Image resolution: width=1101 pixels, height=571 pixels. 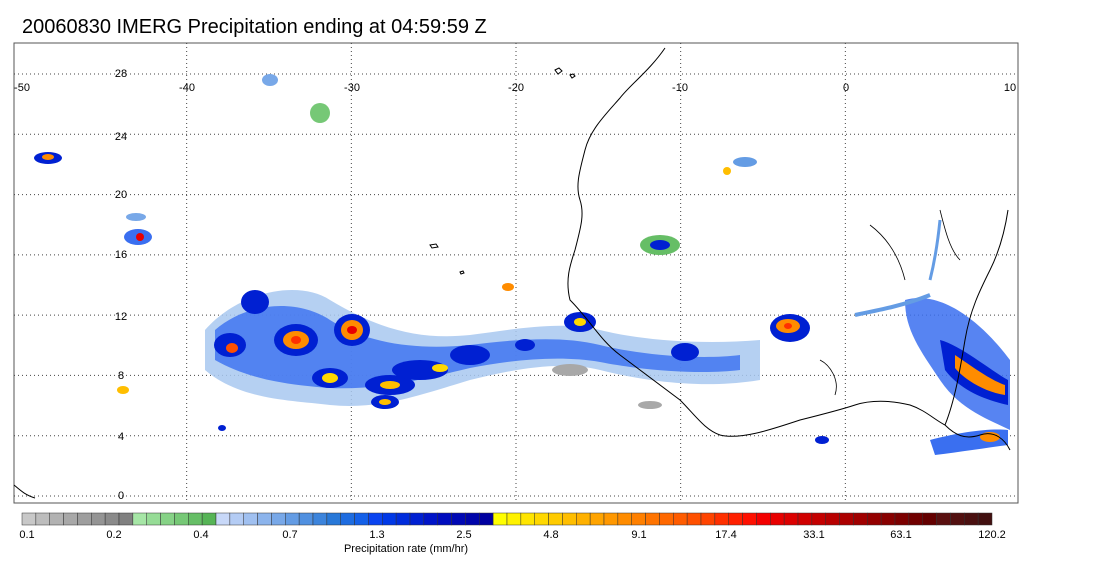 I want to click on storm-j, so click(x=525, y=345).